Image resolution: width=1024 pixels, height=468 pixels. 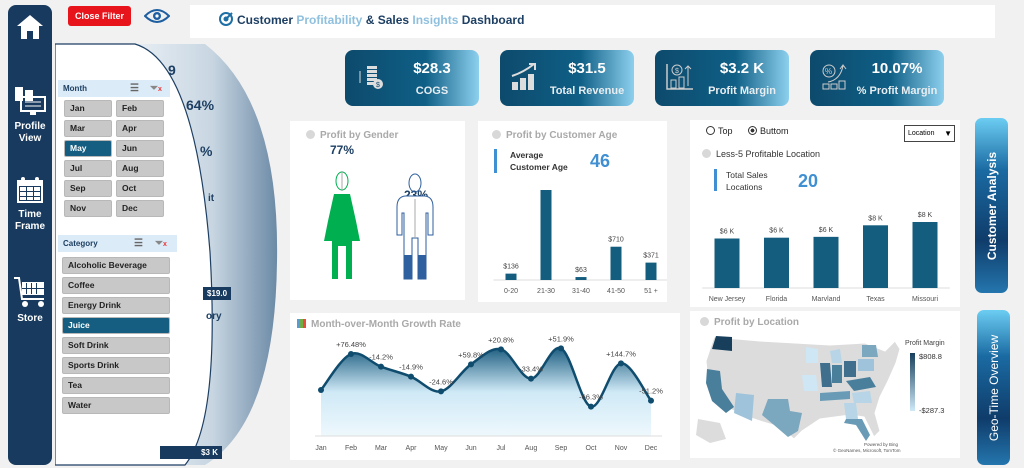 I want to click on category-label: Apr, so click(x=412, y=448).